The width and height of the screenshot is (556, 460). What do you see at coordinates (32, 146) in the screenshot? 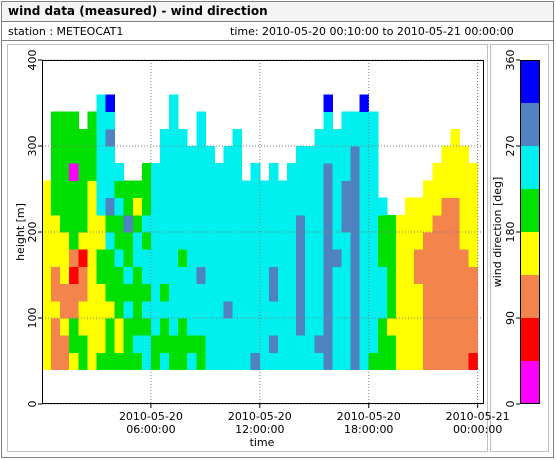
I see `y-tick-label: 300` at bounding box center [32, 146].